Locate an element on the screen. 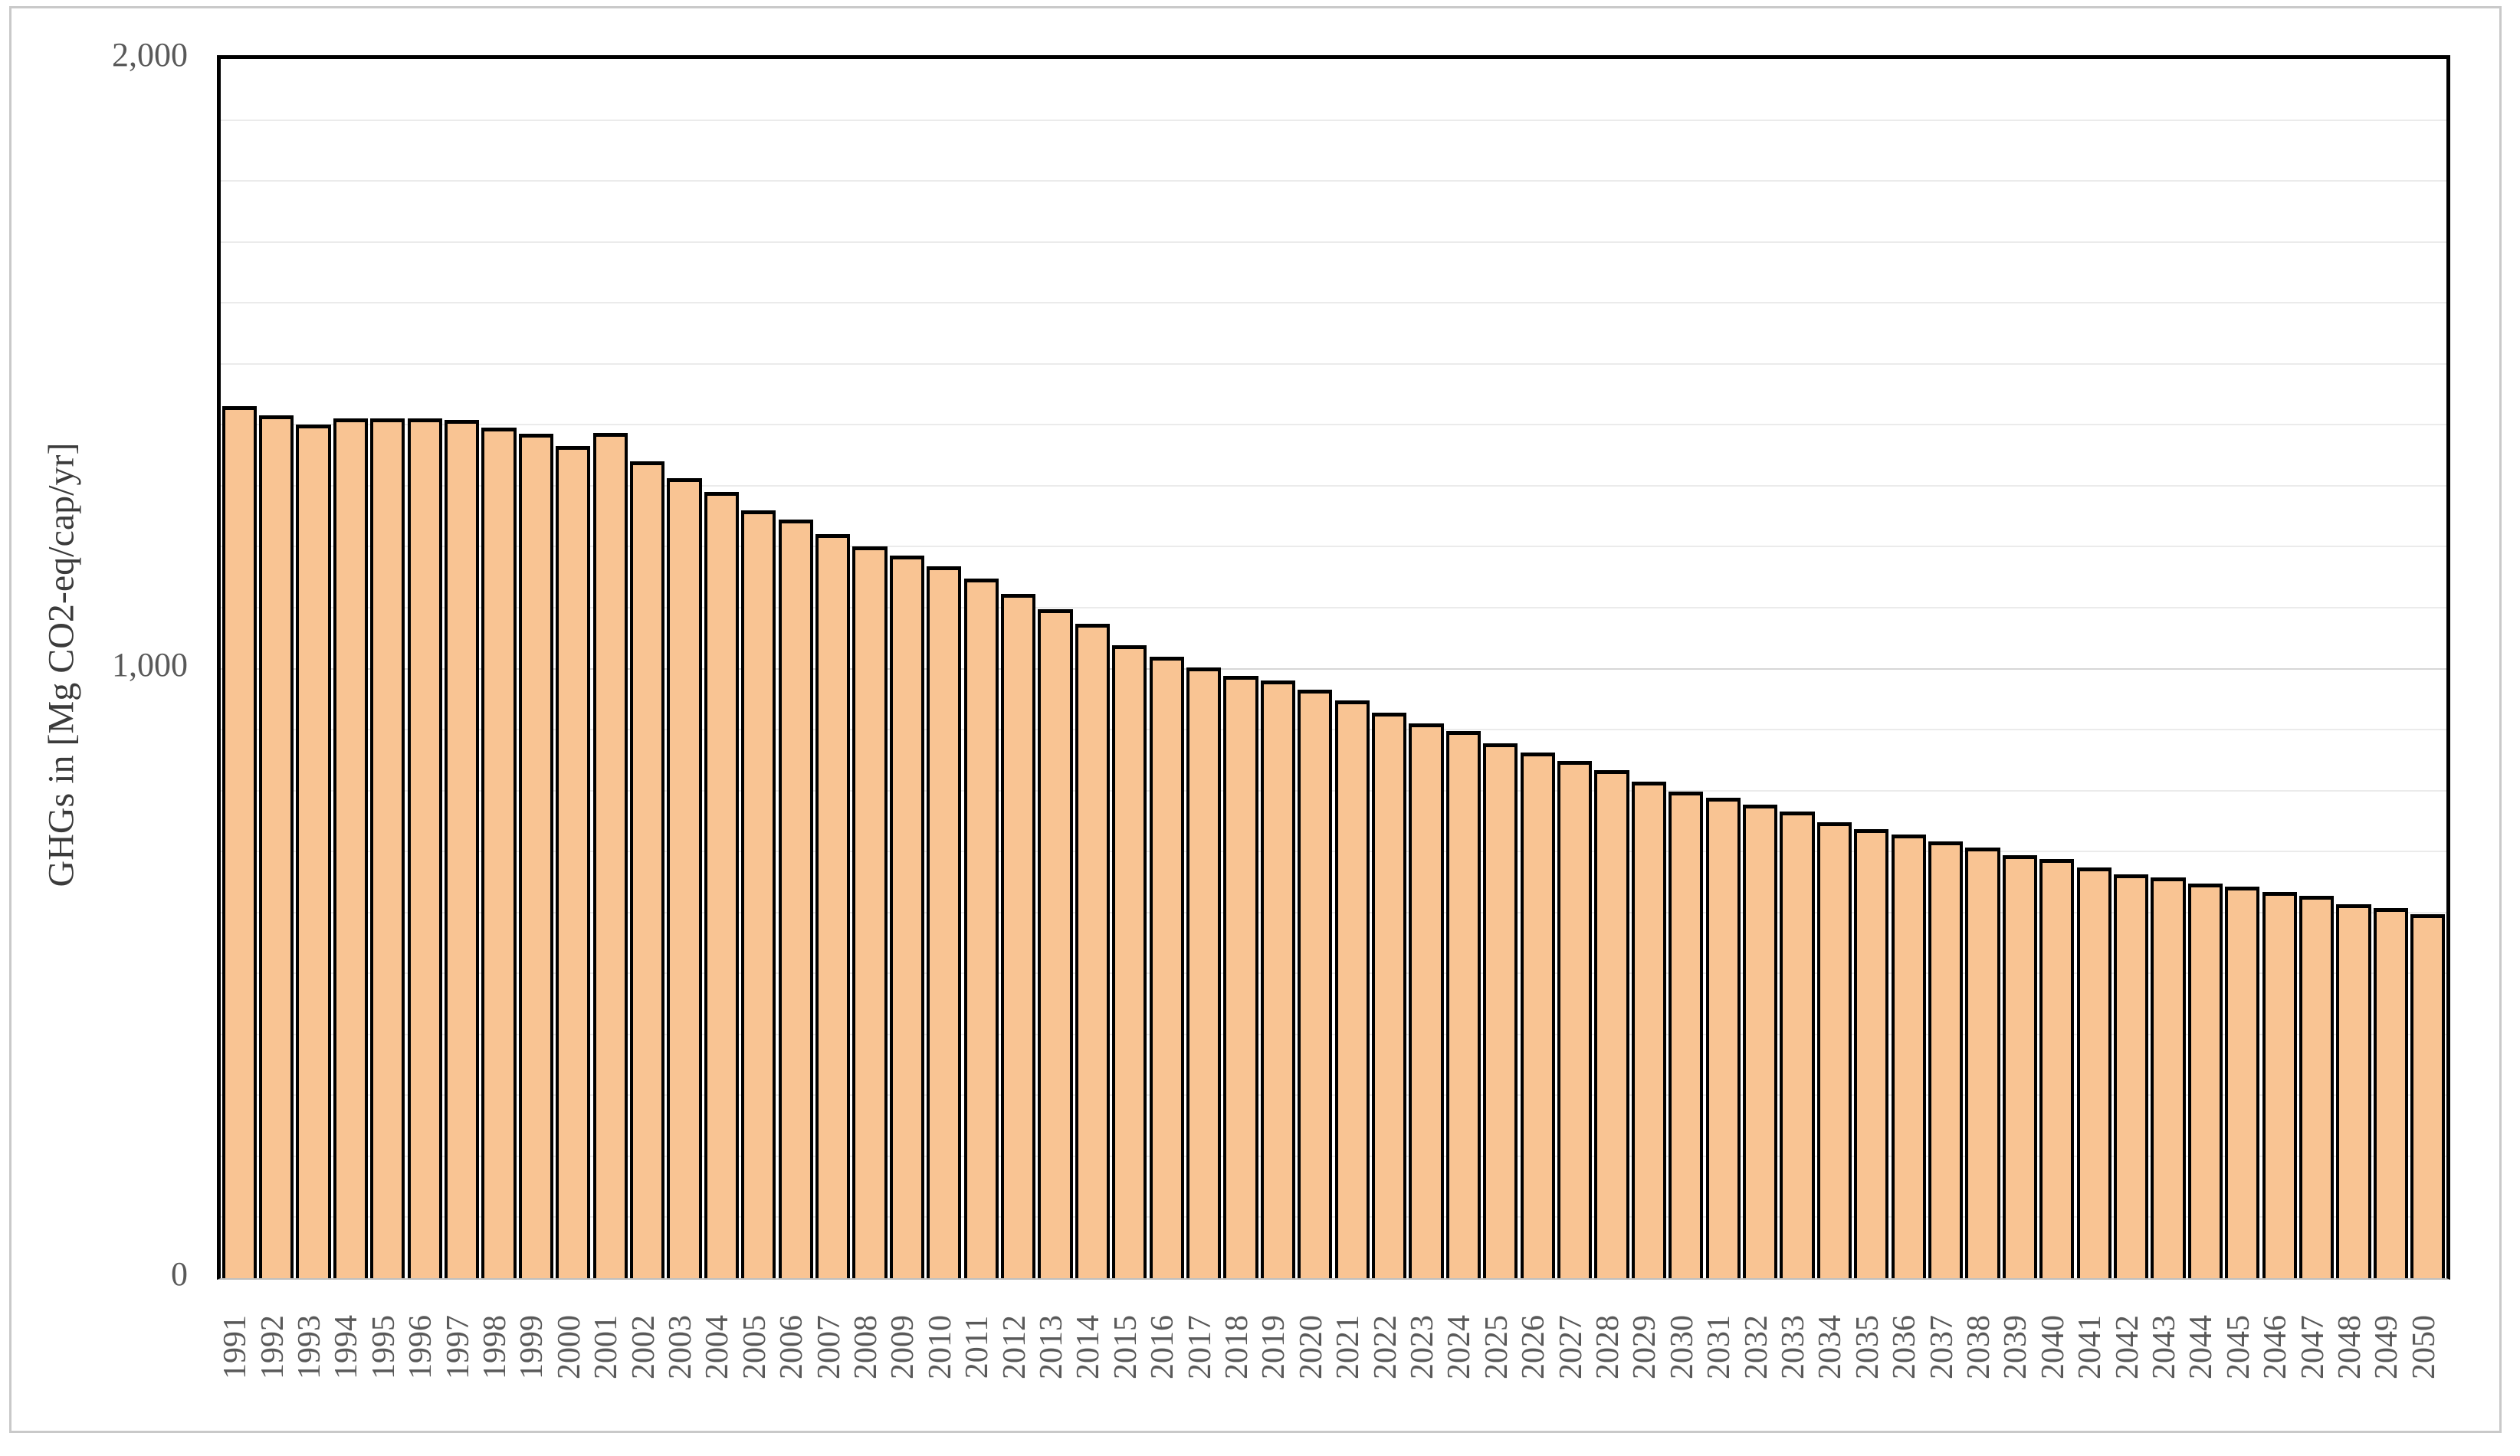  x-label-2004: 2004 is located at coordinates (718, 1347).